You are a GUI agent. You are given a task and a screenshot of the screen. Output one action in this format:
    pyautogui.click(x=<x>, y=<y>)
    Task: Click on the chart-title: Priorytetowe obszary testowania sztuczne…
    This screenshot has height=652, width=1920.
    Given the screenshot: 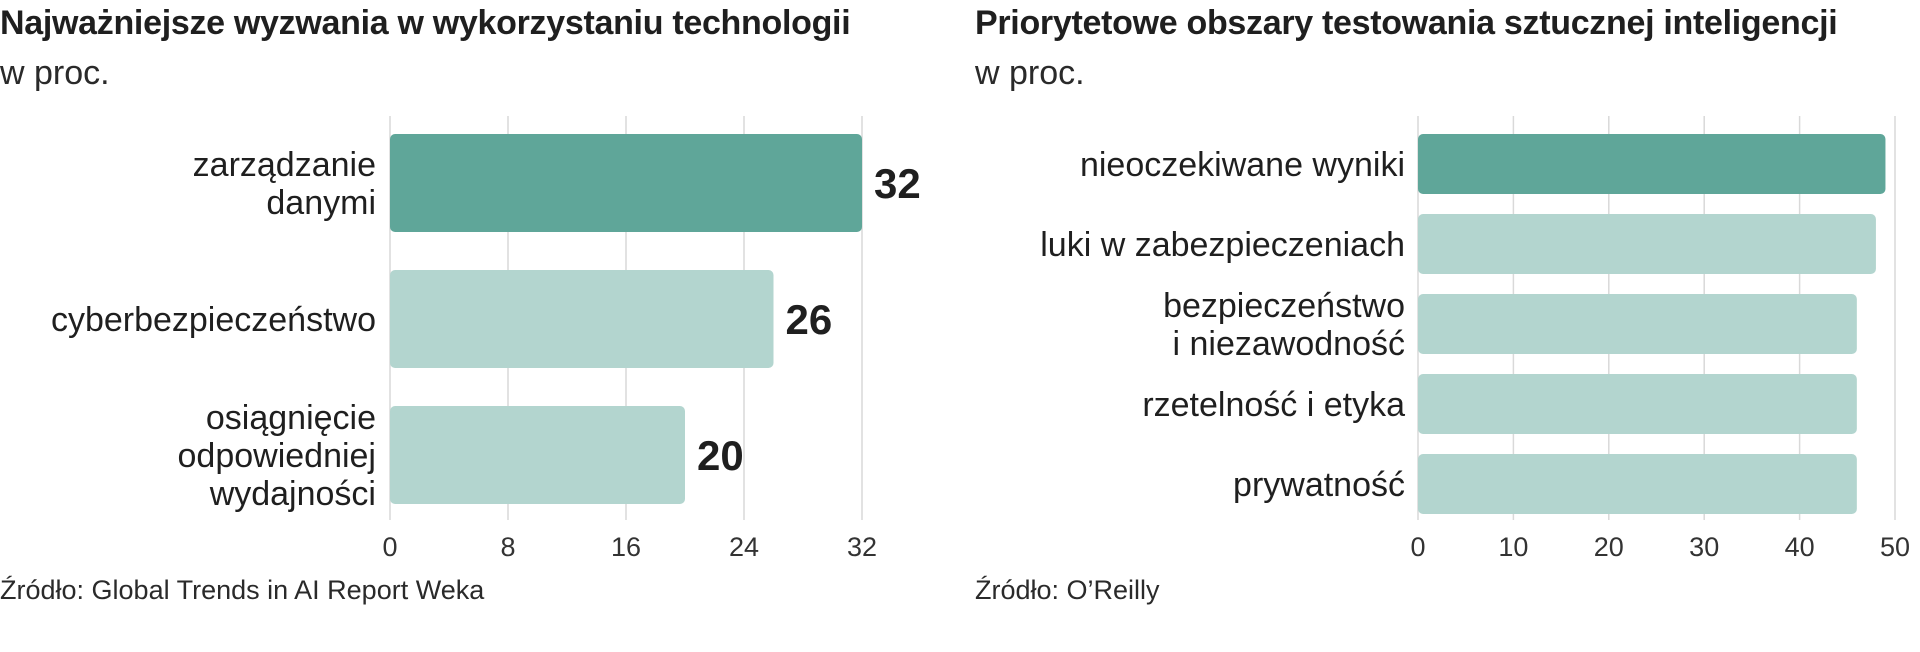 What is the action you would take?
    pyautogui.click(x=1406, y=23)
    